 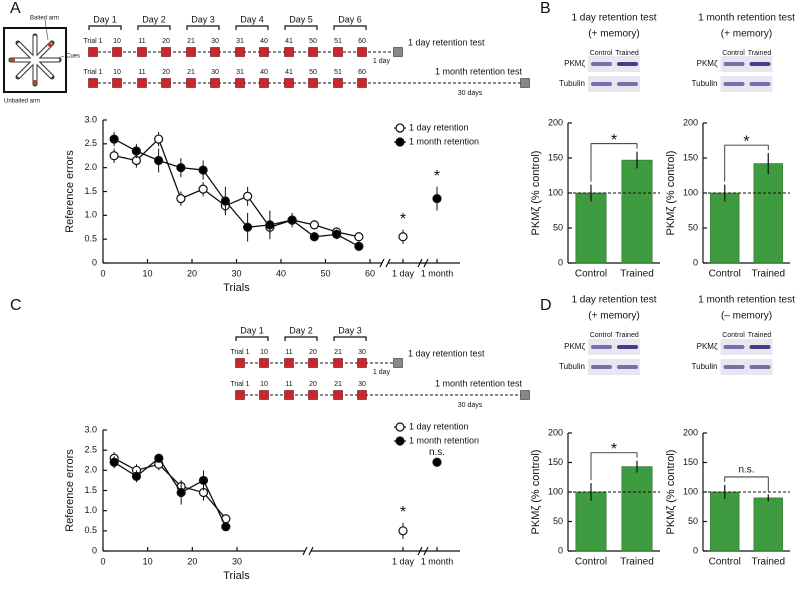 I want to click on panel-label: D, so click(x=546, y=305).